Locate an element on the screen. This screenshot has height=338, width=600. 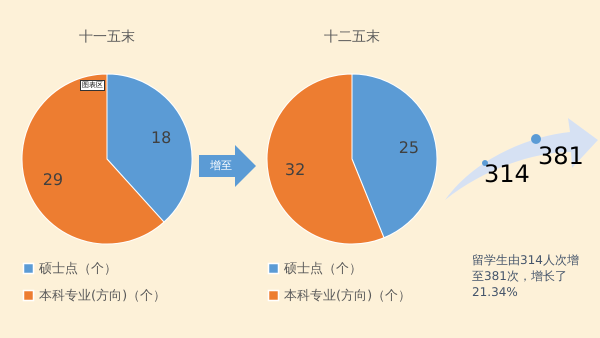
chart-title: 十一五末 is located at coordinates (107, 37).